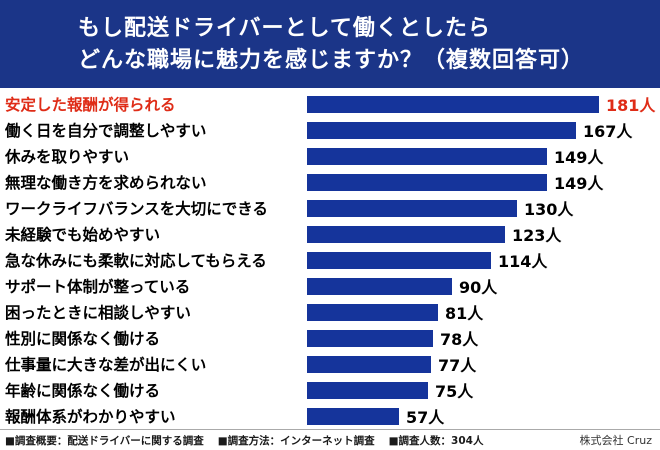 The height and width of the screenshot is (450, 660). Describe the element at coordinates (615, 440) in the screenshot. I see `company-name: 株式会社 Cruz` at that location.